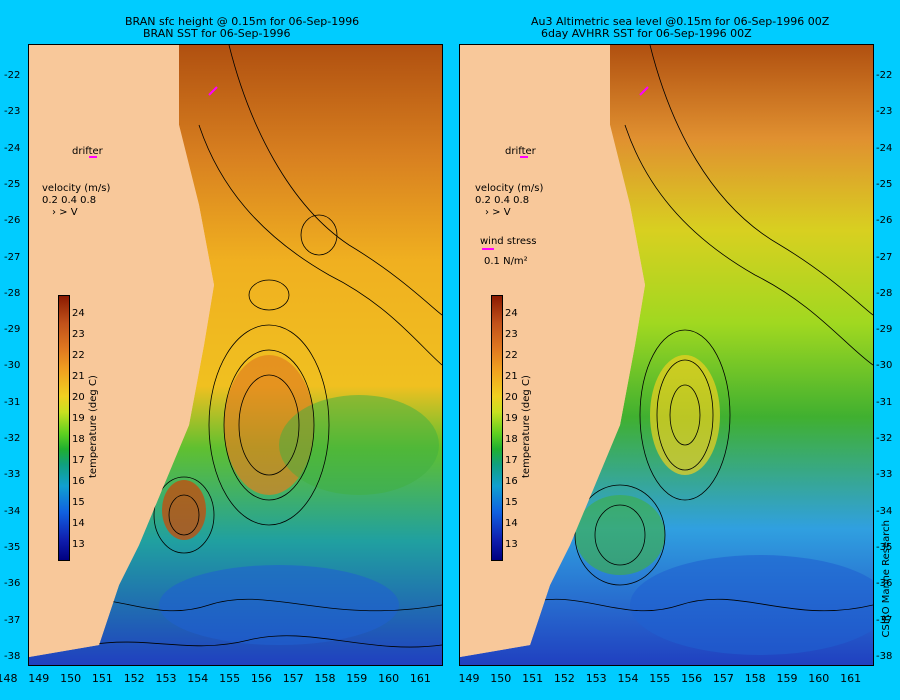 The height and width of the screenshot is (700, 900). What do you see at coordinates (12, 148) in the screenshot?
I see `y-tick-left-2: -24` at bounding box center [12, 148].